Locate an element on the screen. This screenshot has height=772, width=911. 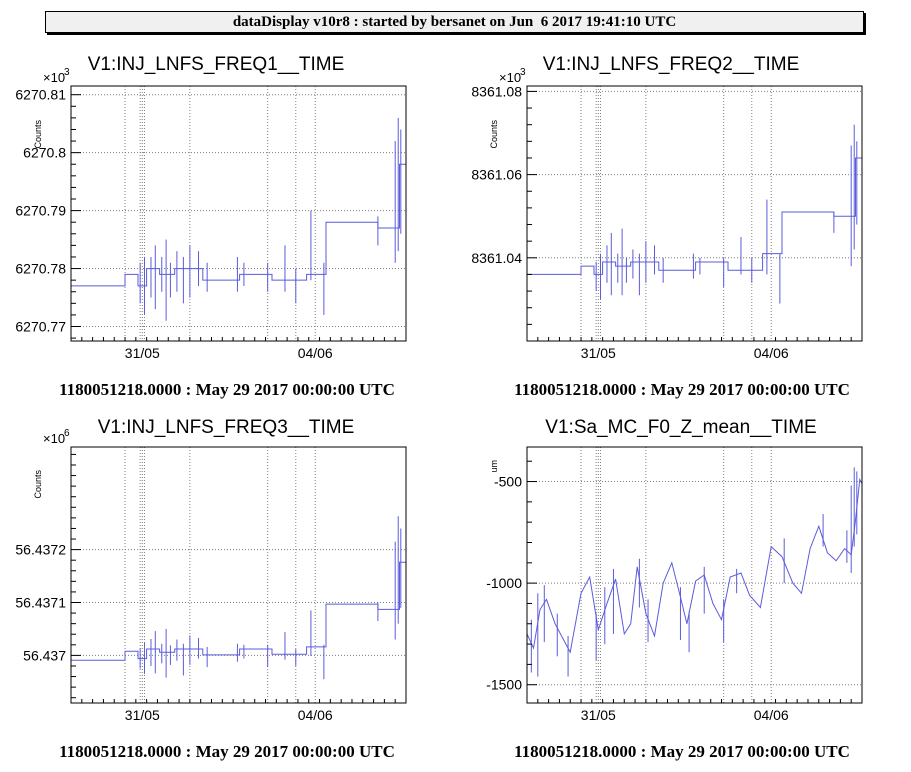
chart-title: V1:INJ_LNFS_FREQ1__TIME is located at coordinates (216, 64).